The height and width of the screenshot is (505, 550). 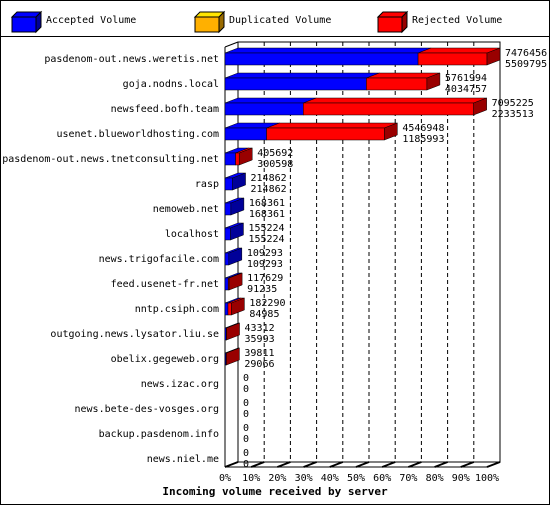 What do you see at coordinates (304, 478) in the screenshot?
I see `x-tick-label: 30%` at bounding box center [304, 478].